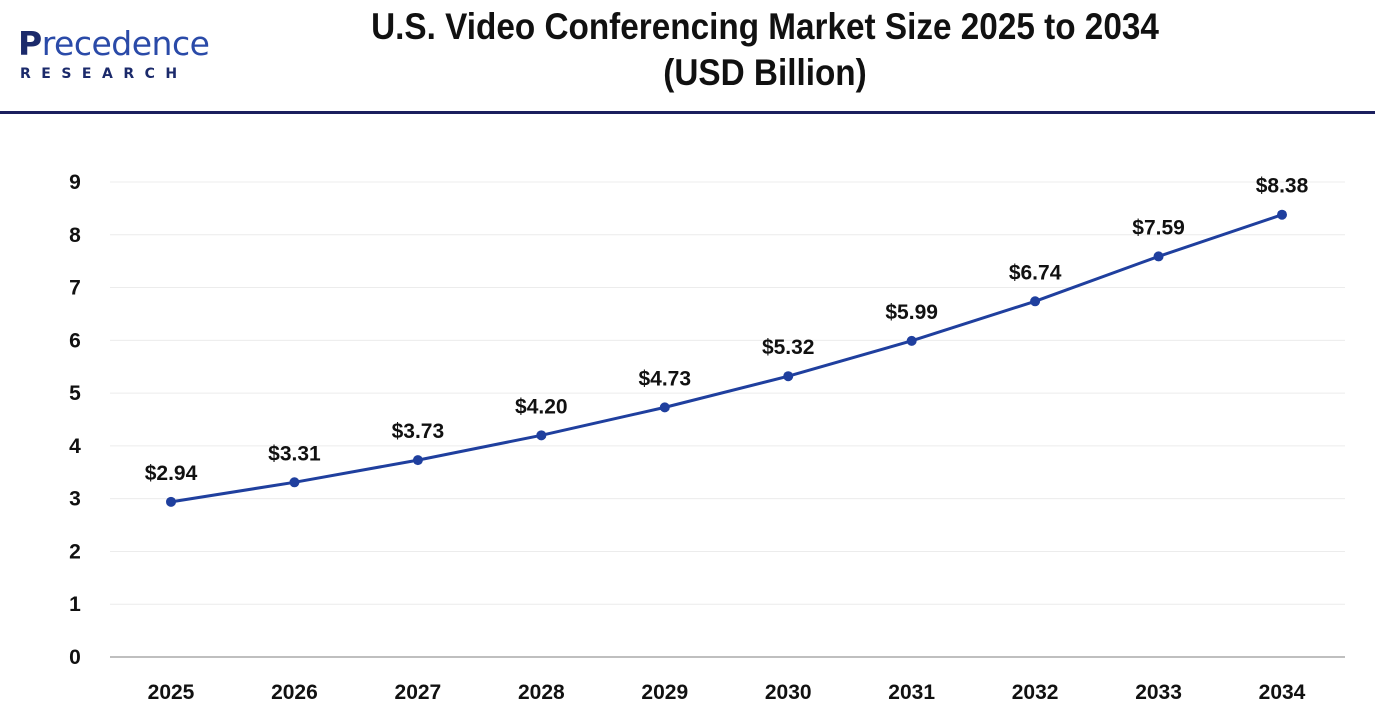 The height and width of the screenshot is (728, 1375). Describe the element at coordinates (125, 43) in the screenshot. I see `logo-wordmark-rest: recedence` at that location.